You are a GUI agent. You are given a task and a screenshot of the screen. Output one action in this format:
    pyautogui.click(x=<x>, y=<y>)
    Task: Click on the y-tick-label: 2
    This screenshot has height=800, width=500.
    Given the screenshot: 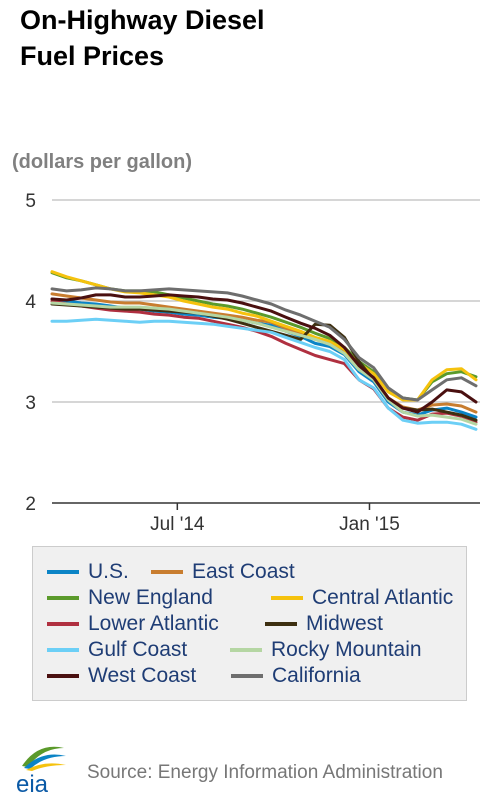 What is the action you would take?
    pyautogui.click(x=30, y=504)
    